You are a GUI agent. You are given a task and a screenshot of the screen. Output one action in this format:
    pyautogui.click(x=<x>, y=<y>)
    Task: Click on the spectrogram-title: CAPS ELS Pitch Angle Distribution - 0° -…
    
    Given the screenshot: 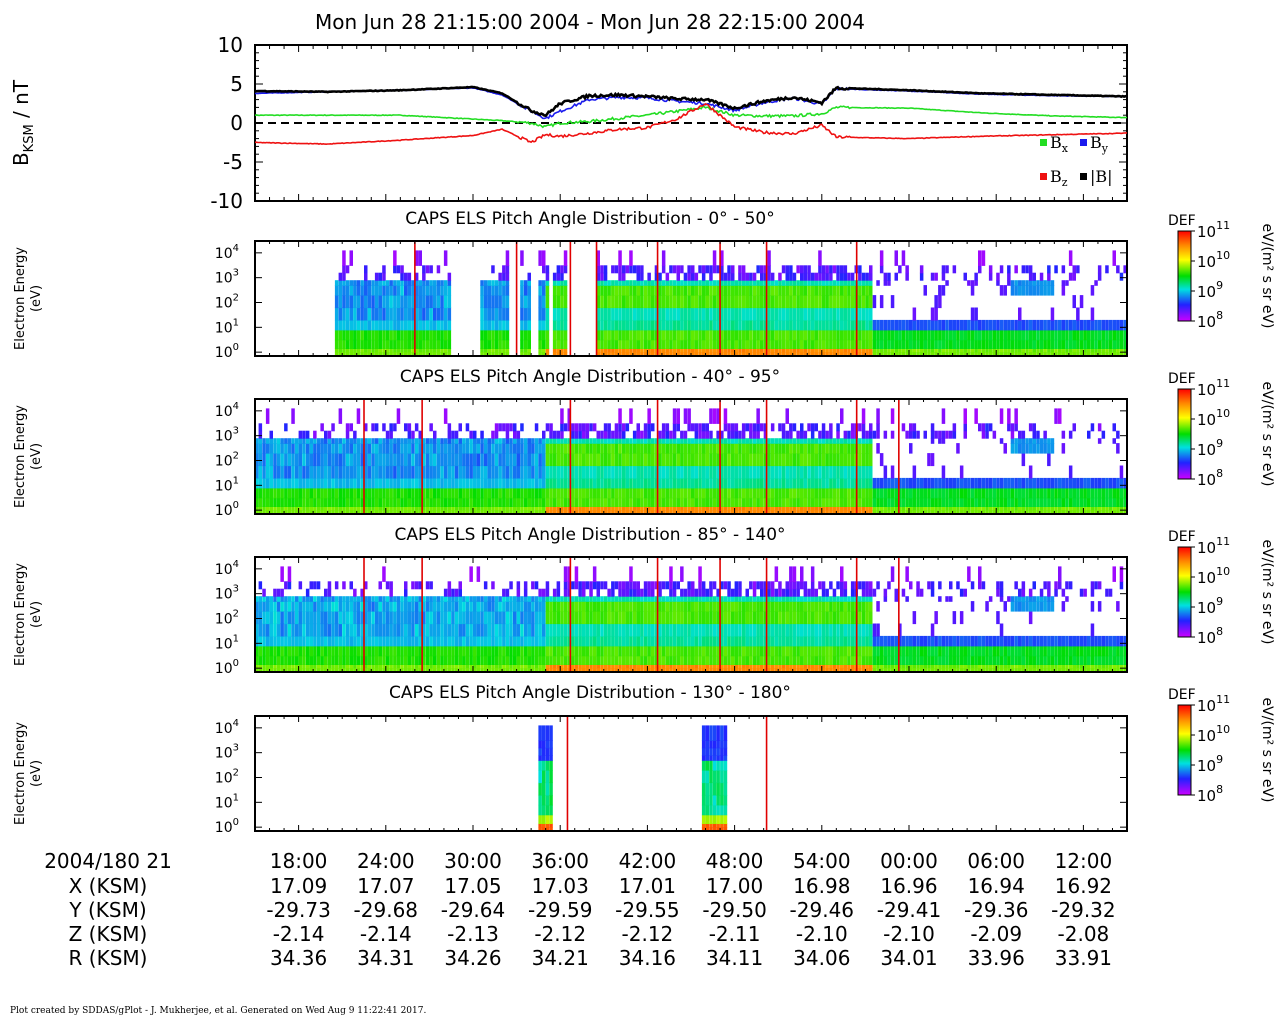 What is the action you would take?
    pyautogui.click(x=589, y=219)
    